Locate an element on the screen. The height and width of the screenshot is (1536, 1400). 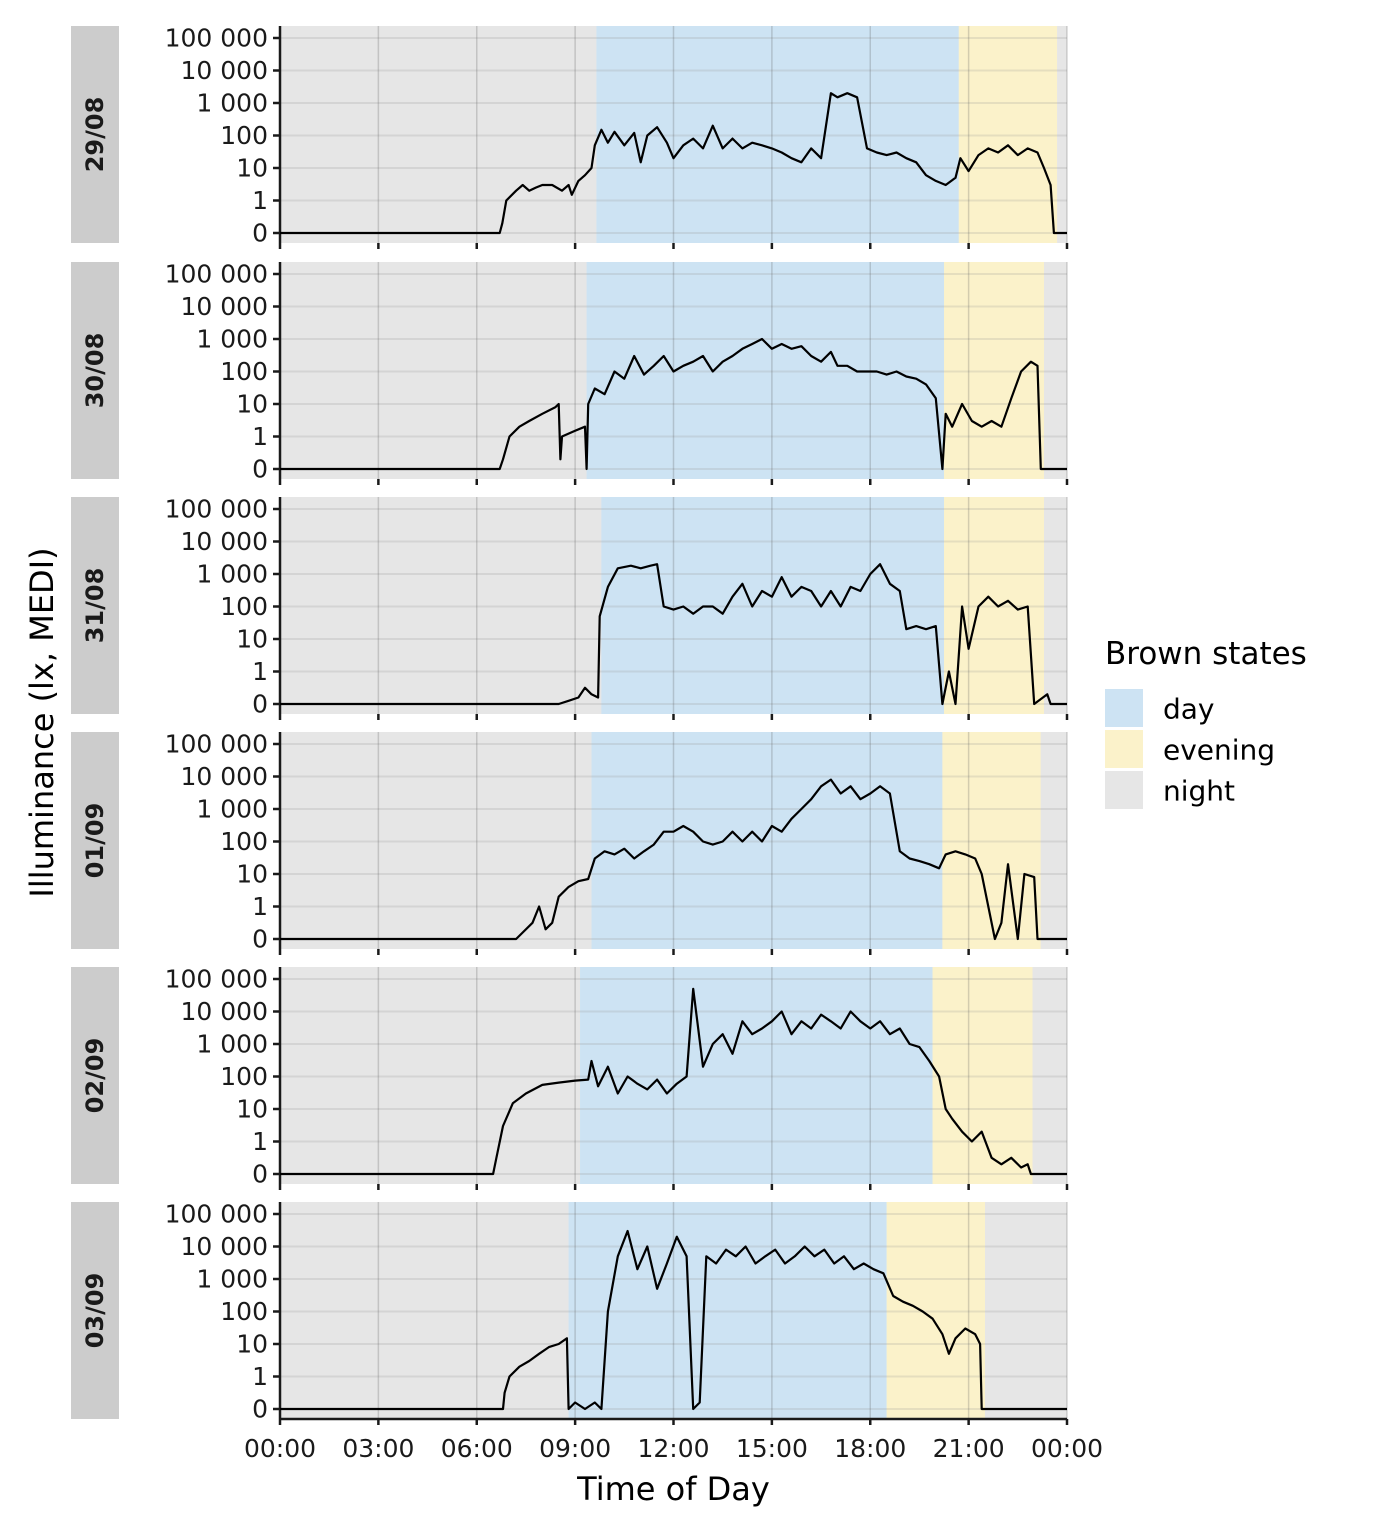
x-tick-label: 09:00 is located at coordinates (575, 1448).